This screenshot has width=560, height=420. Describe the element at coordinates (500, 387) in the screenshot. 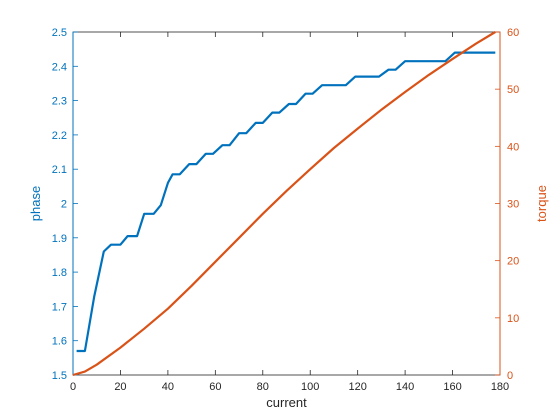

I see `x-tick-label: 180` at that location.